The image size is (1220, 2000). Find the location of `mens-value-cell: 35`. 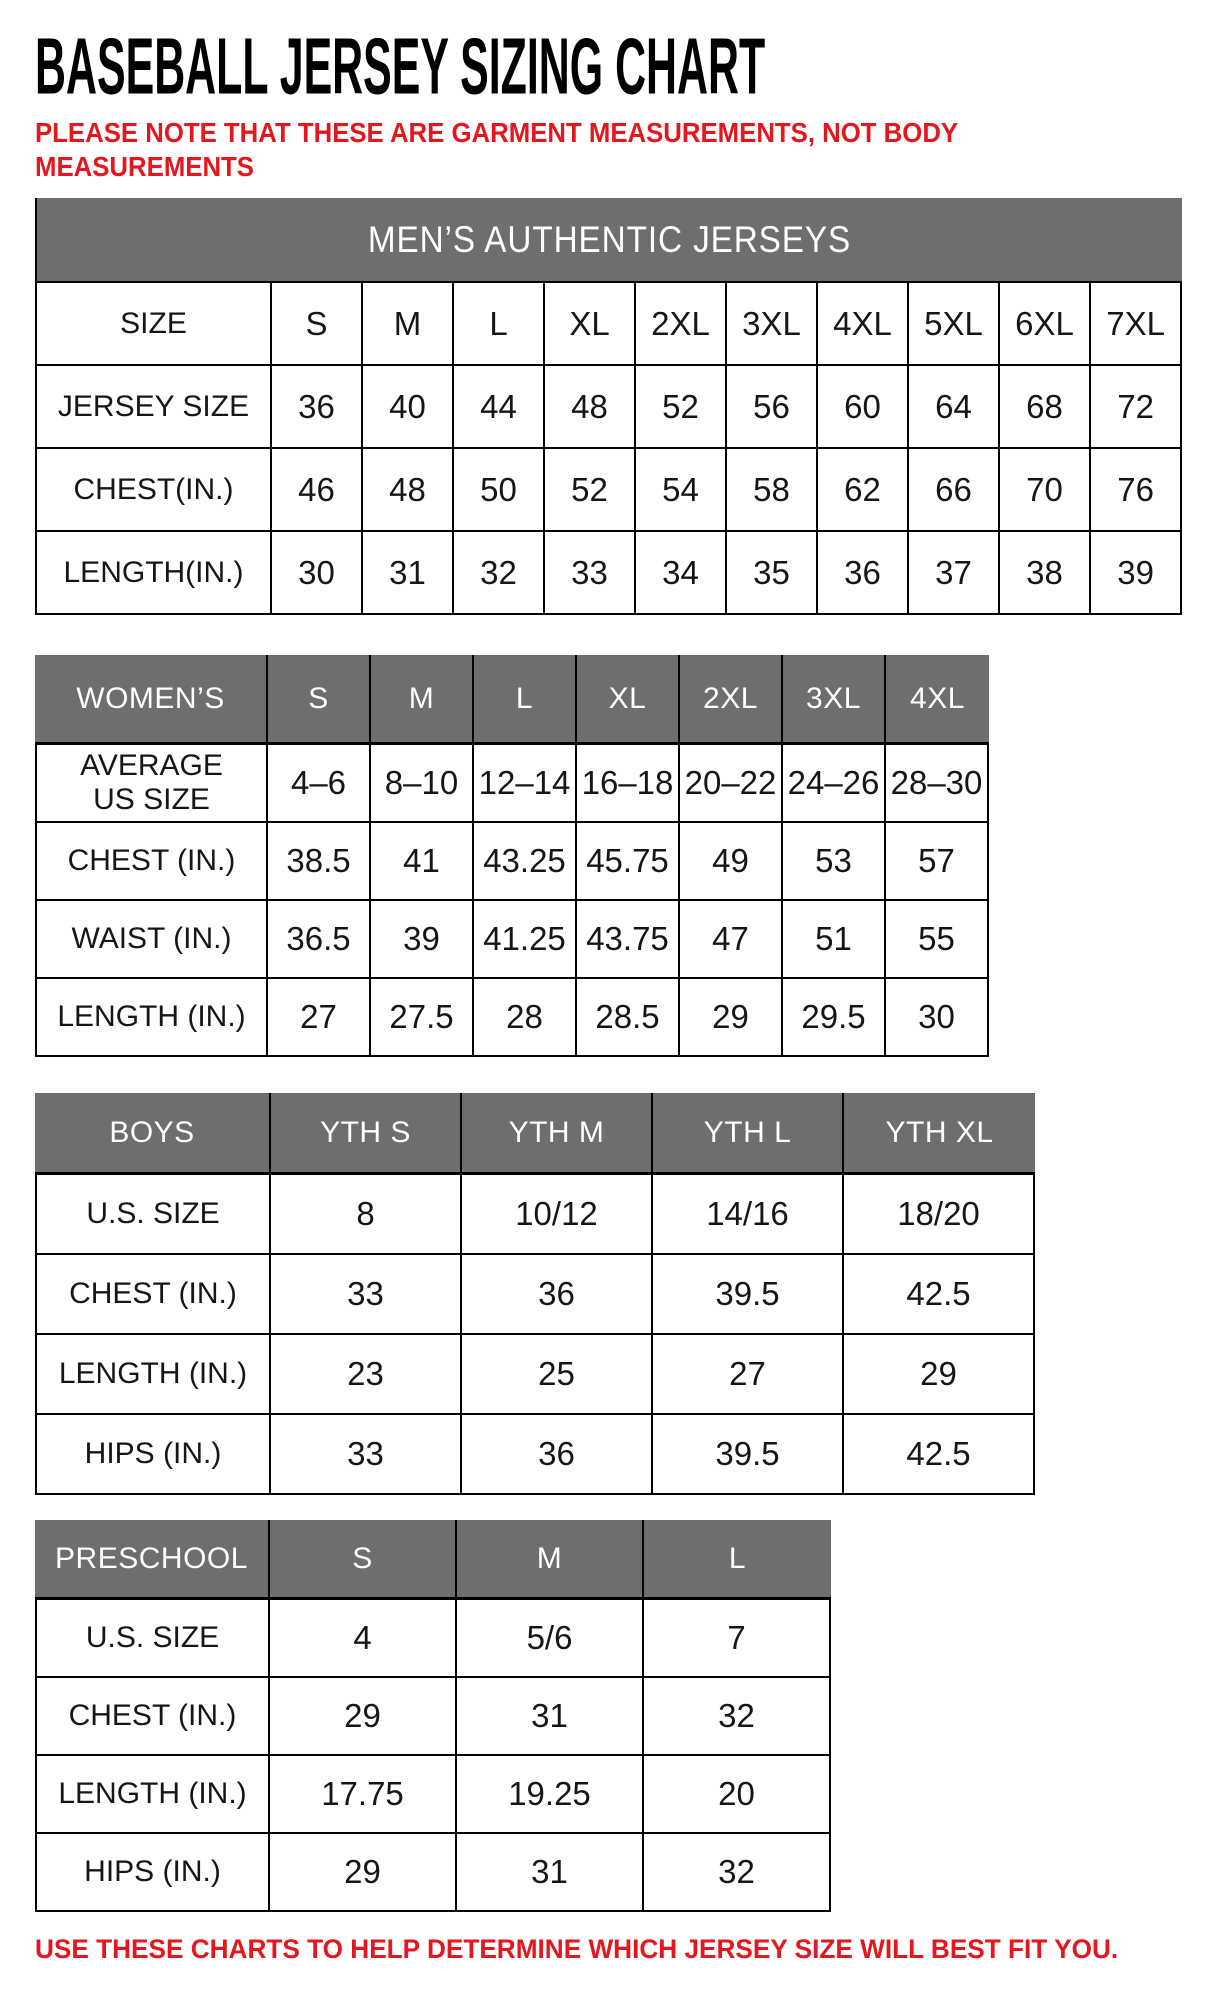

mens-value-cell: 35 is located at coordinates (772, 573).